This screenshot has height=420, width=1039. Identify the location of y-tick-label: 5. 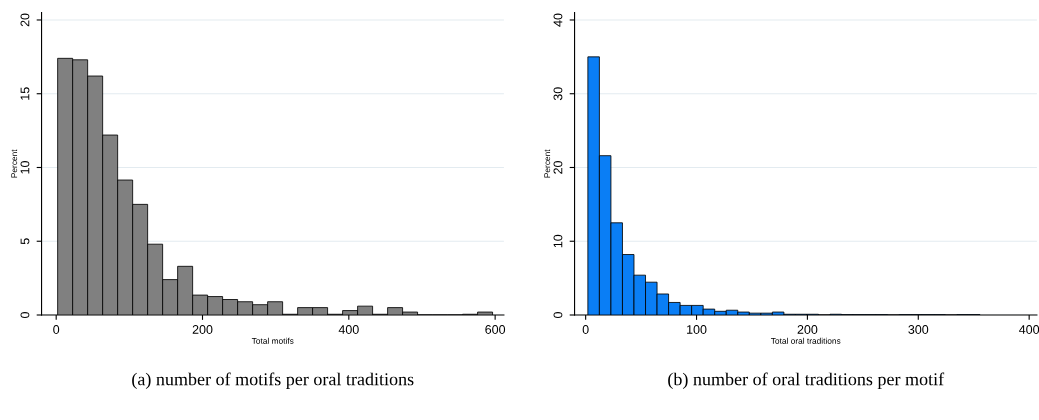
(25, 241).